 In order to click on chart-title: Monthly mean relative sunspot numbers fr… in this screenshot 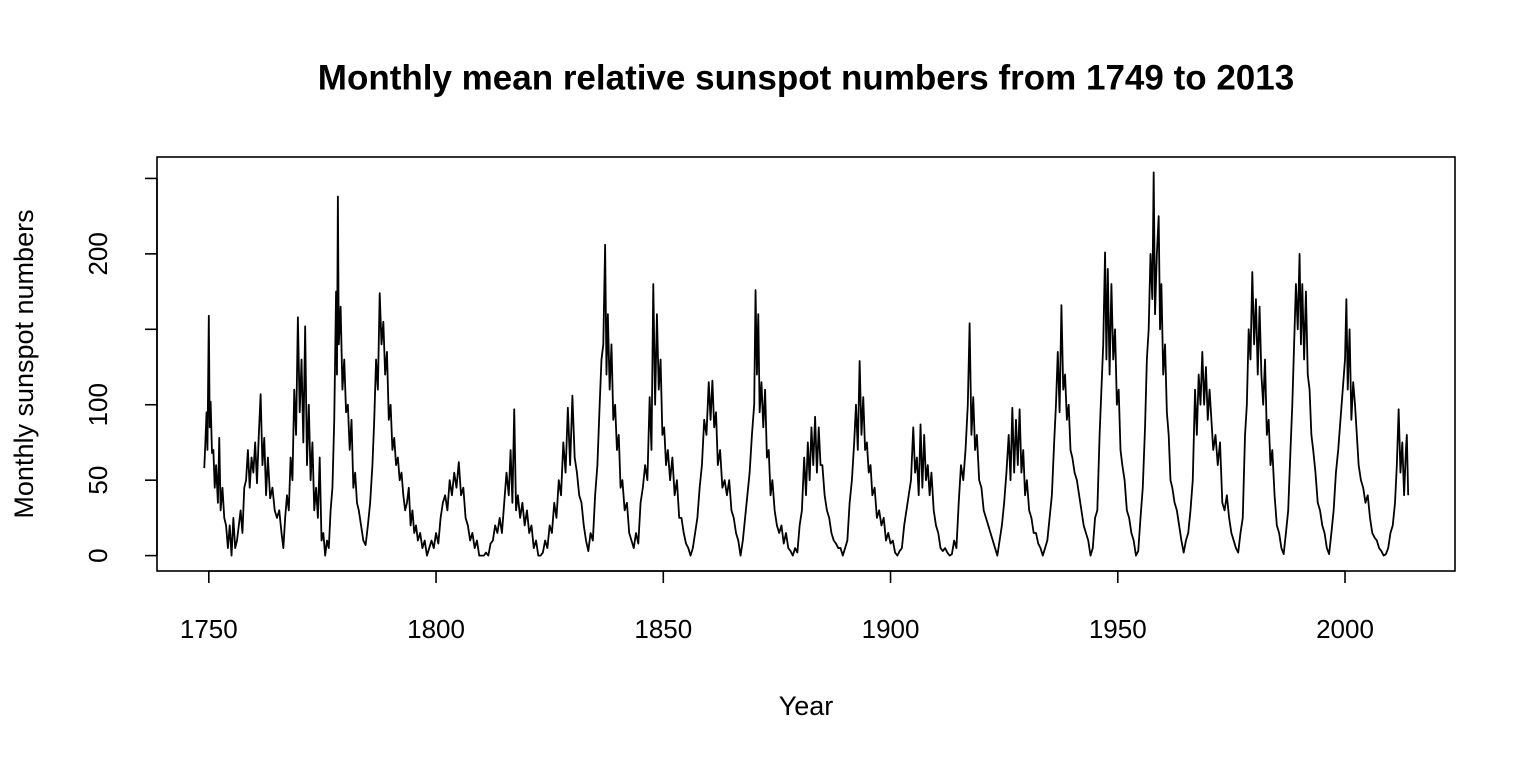, I will do `click(806, 77)`.